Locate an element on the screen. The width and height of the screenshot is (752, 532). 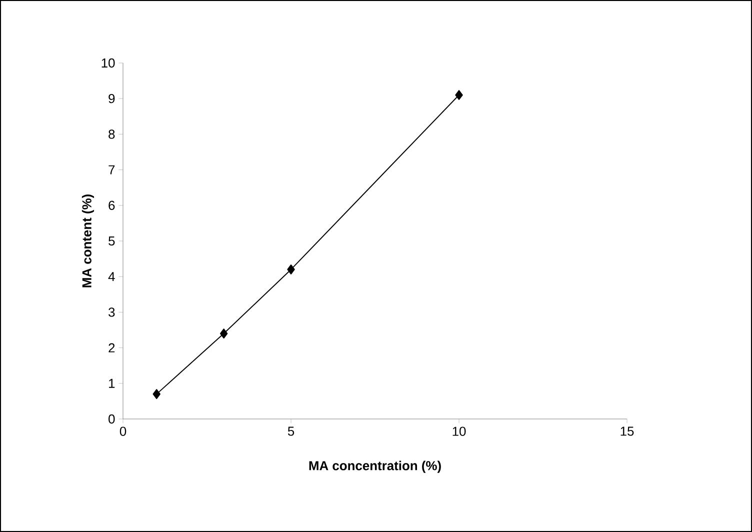
y-tick-label: 9 is located at coordinates (111, 99).